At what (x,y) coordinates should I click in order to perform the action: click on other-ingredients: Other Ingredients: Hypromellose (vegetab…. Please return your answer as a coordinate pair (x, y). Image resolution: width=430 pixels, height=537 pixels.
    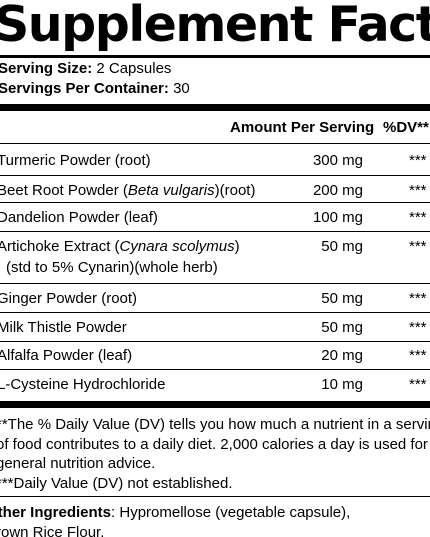
    Looking at the image, I should click on (175, 512).